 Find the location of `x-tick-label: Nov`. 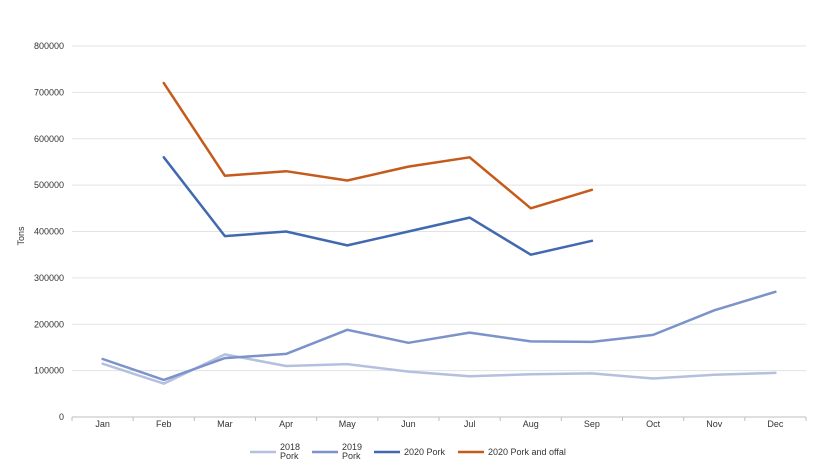

x-tick-label: Nov is located at coordinates (714, 424).